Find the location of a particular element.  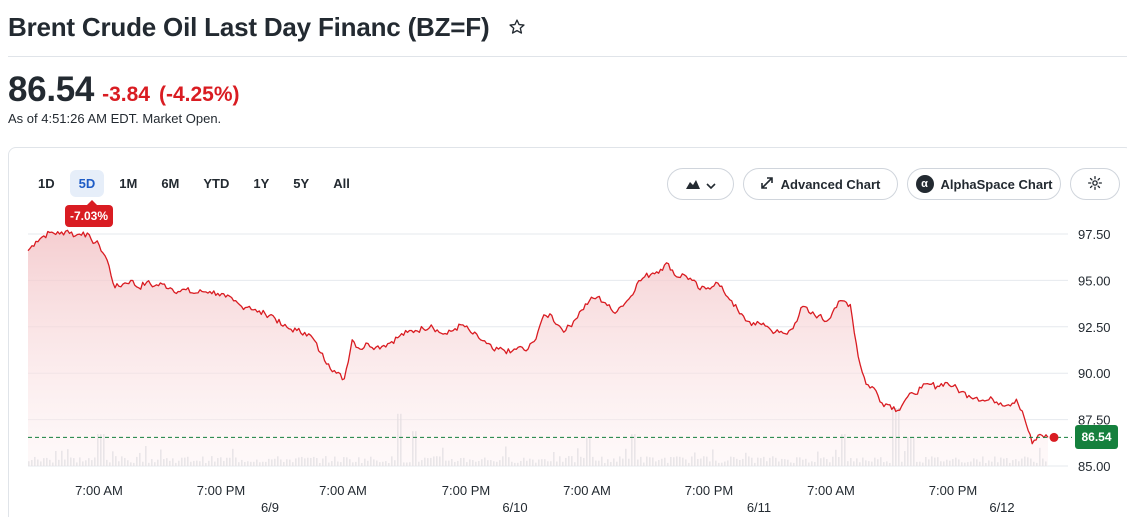

y-tick-label: 90.00 is located at coordinates (1094, 373).